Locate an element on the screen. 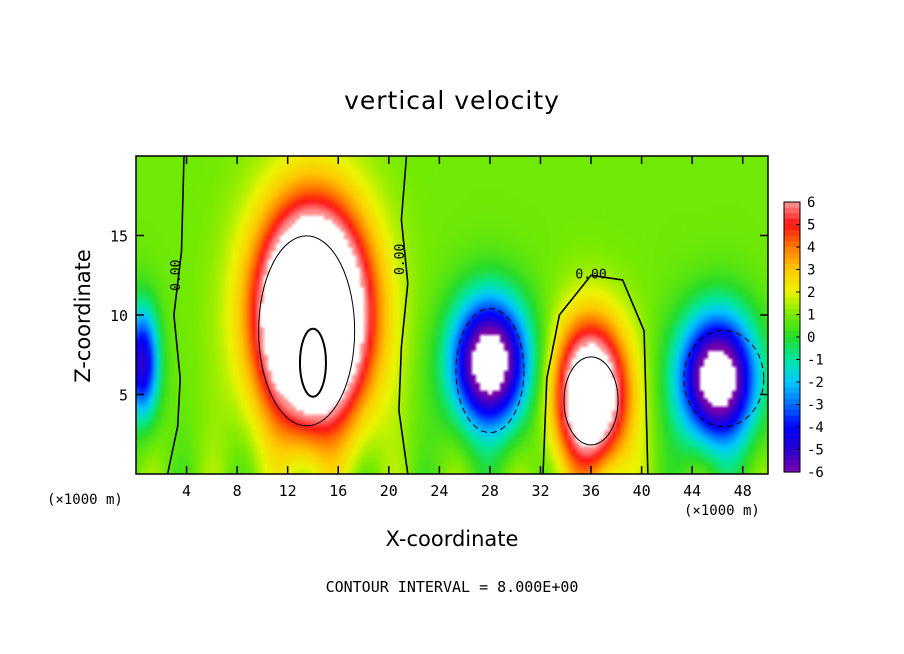 The height and width of the screenshot is (654, 904). x-tick-label: 4 is located at coordinates (186, 491).